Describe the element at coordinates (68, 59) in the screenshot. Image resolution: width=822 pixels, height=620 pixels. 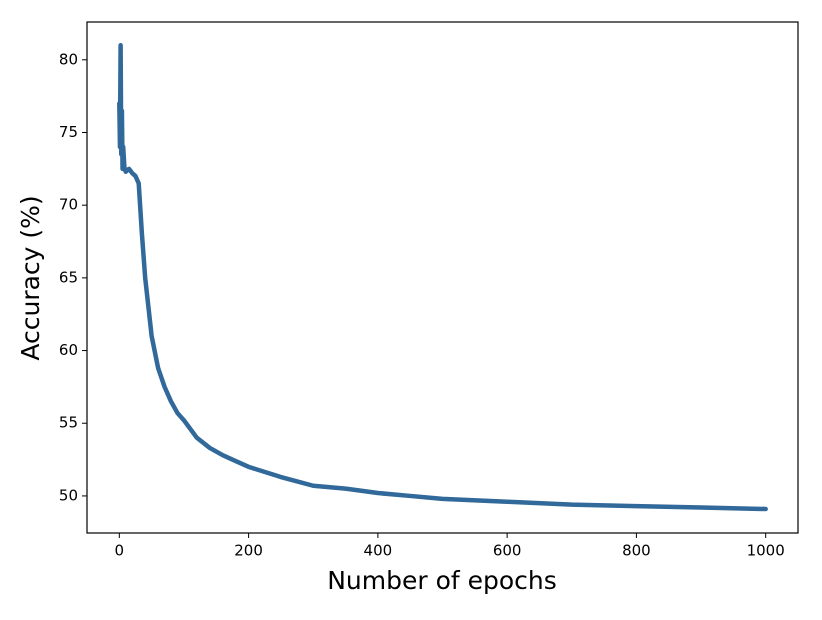
I see `y-tick-label: 80` at that location.